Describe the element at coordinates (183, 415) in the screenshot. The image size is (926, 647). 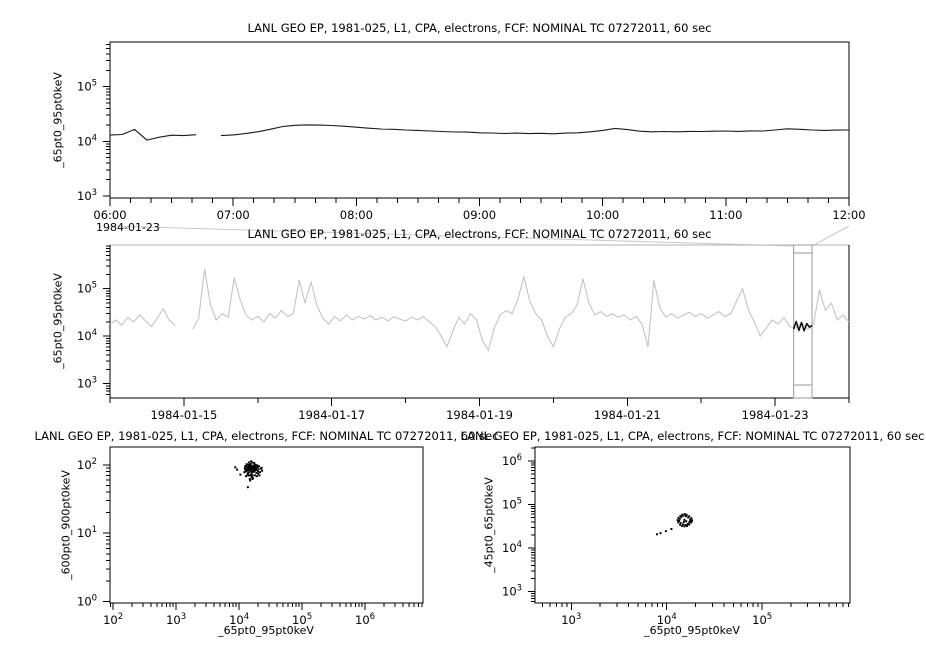
I see `overview-x-tick-label: 1984-01-15` at that location.